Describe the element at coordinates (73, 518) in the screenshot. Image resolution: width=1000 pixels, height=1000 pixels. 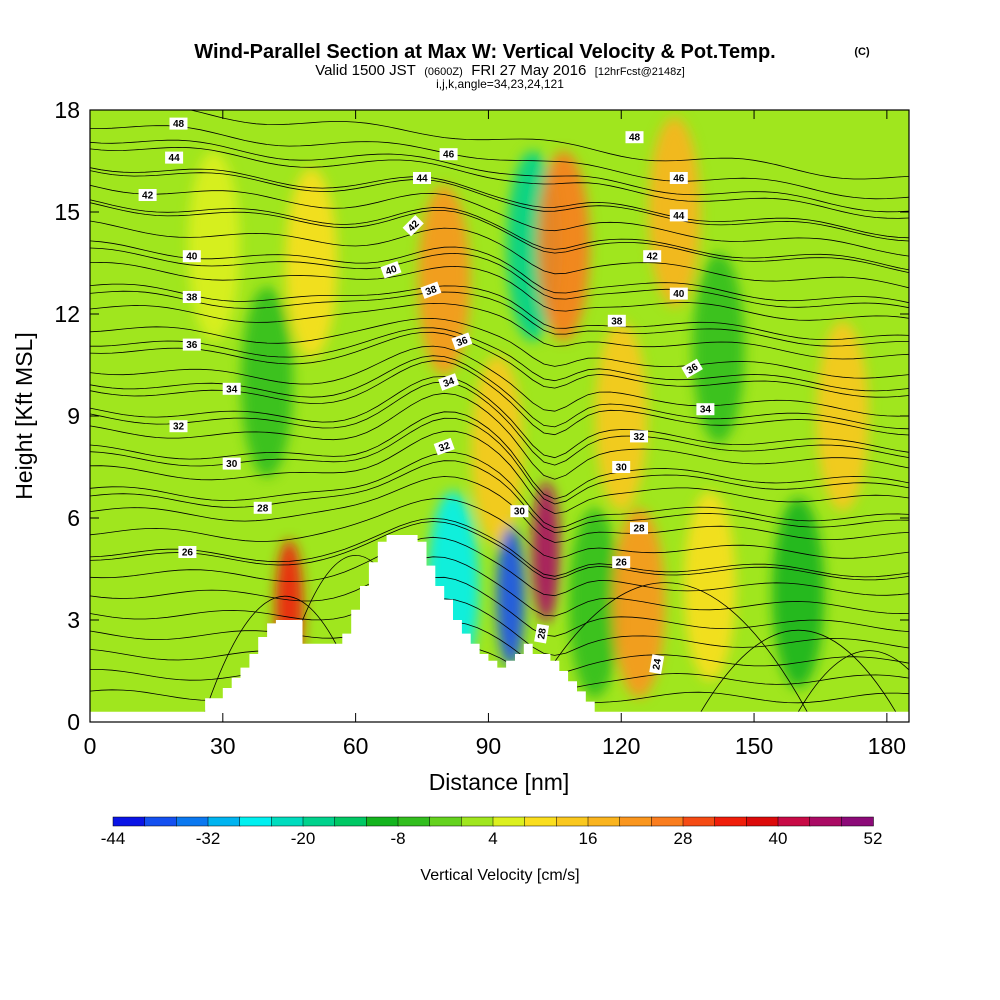
I see `y-tick-label: 6` at that location.